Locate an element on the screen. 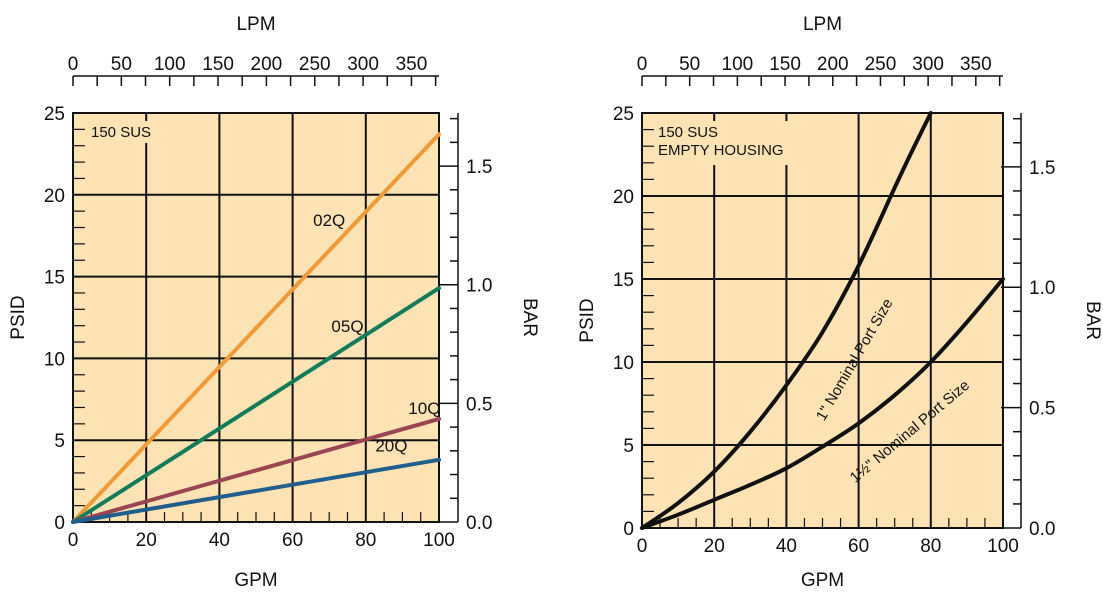  annotation-label: EMPTY HOUSING is located at coordinates (721, 150).